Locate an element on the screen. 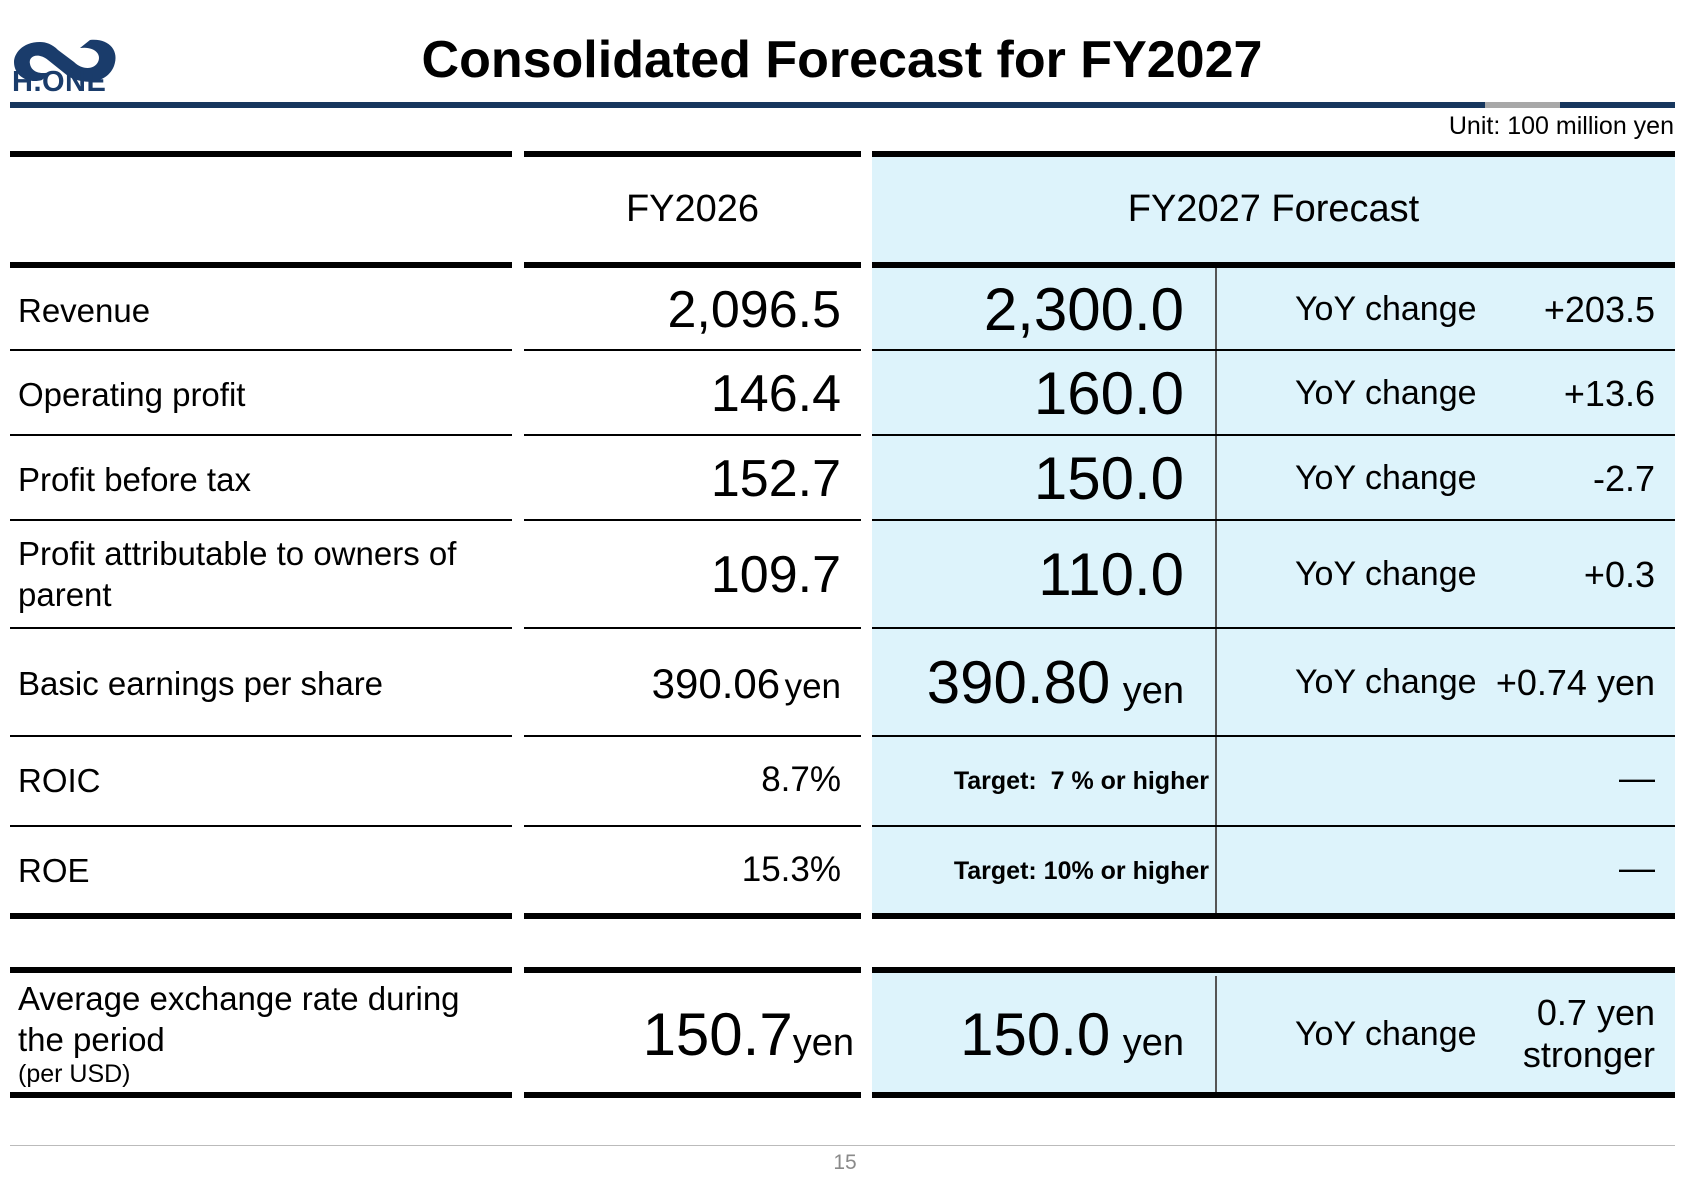 This screenshot has width=1684, height=1190. fy2026-eps: 390.06 yen is located at coordinates (682, 684).